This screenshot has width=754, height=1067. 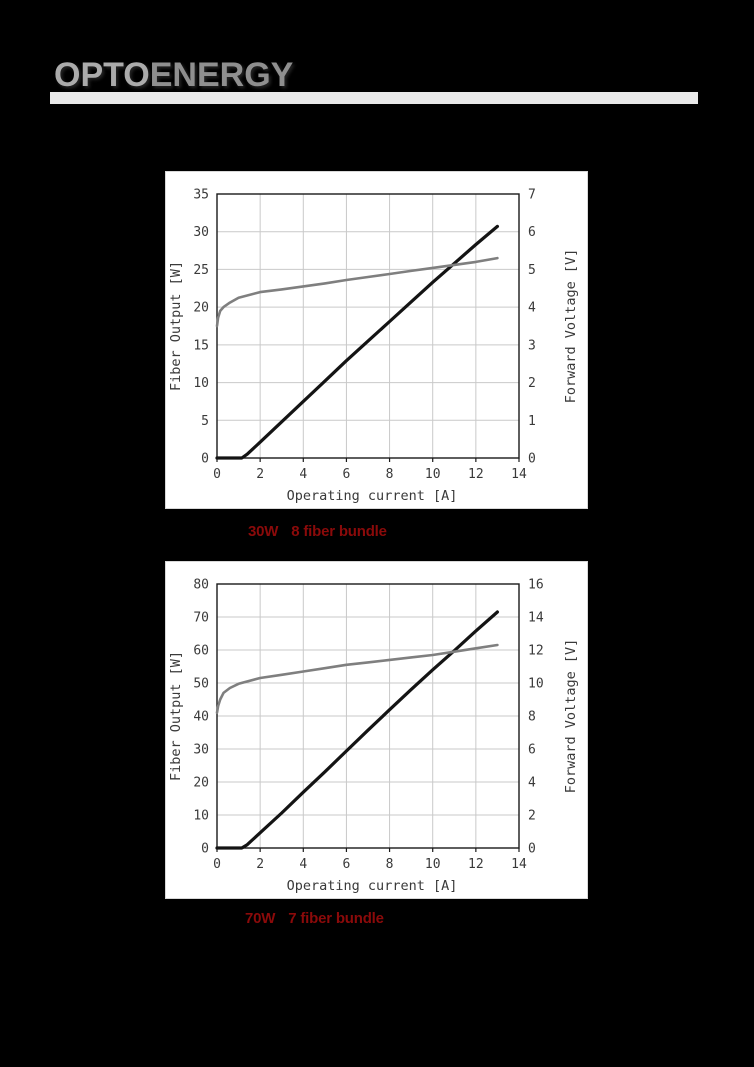 What do you see at coordinates (532, 421) in the screenshot?
I see `svg-text: 1` at bounding box center [532, 421].